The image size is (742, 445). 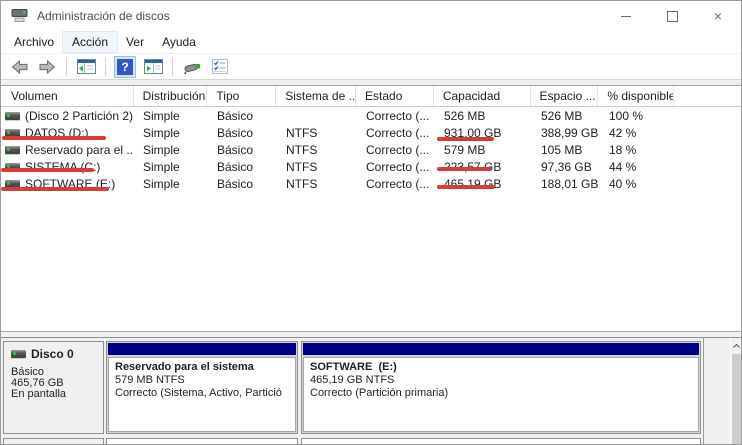 What do you see at coordinates (482, 96) in the screenshot?
I see `column-header-capacidad: Capacidad` at bounding box center [482, 96].